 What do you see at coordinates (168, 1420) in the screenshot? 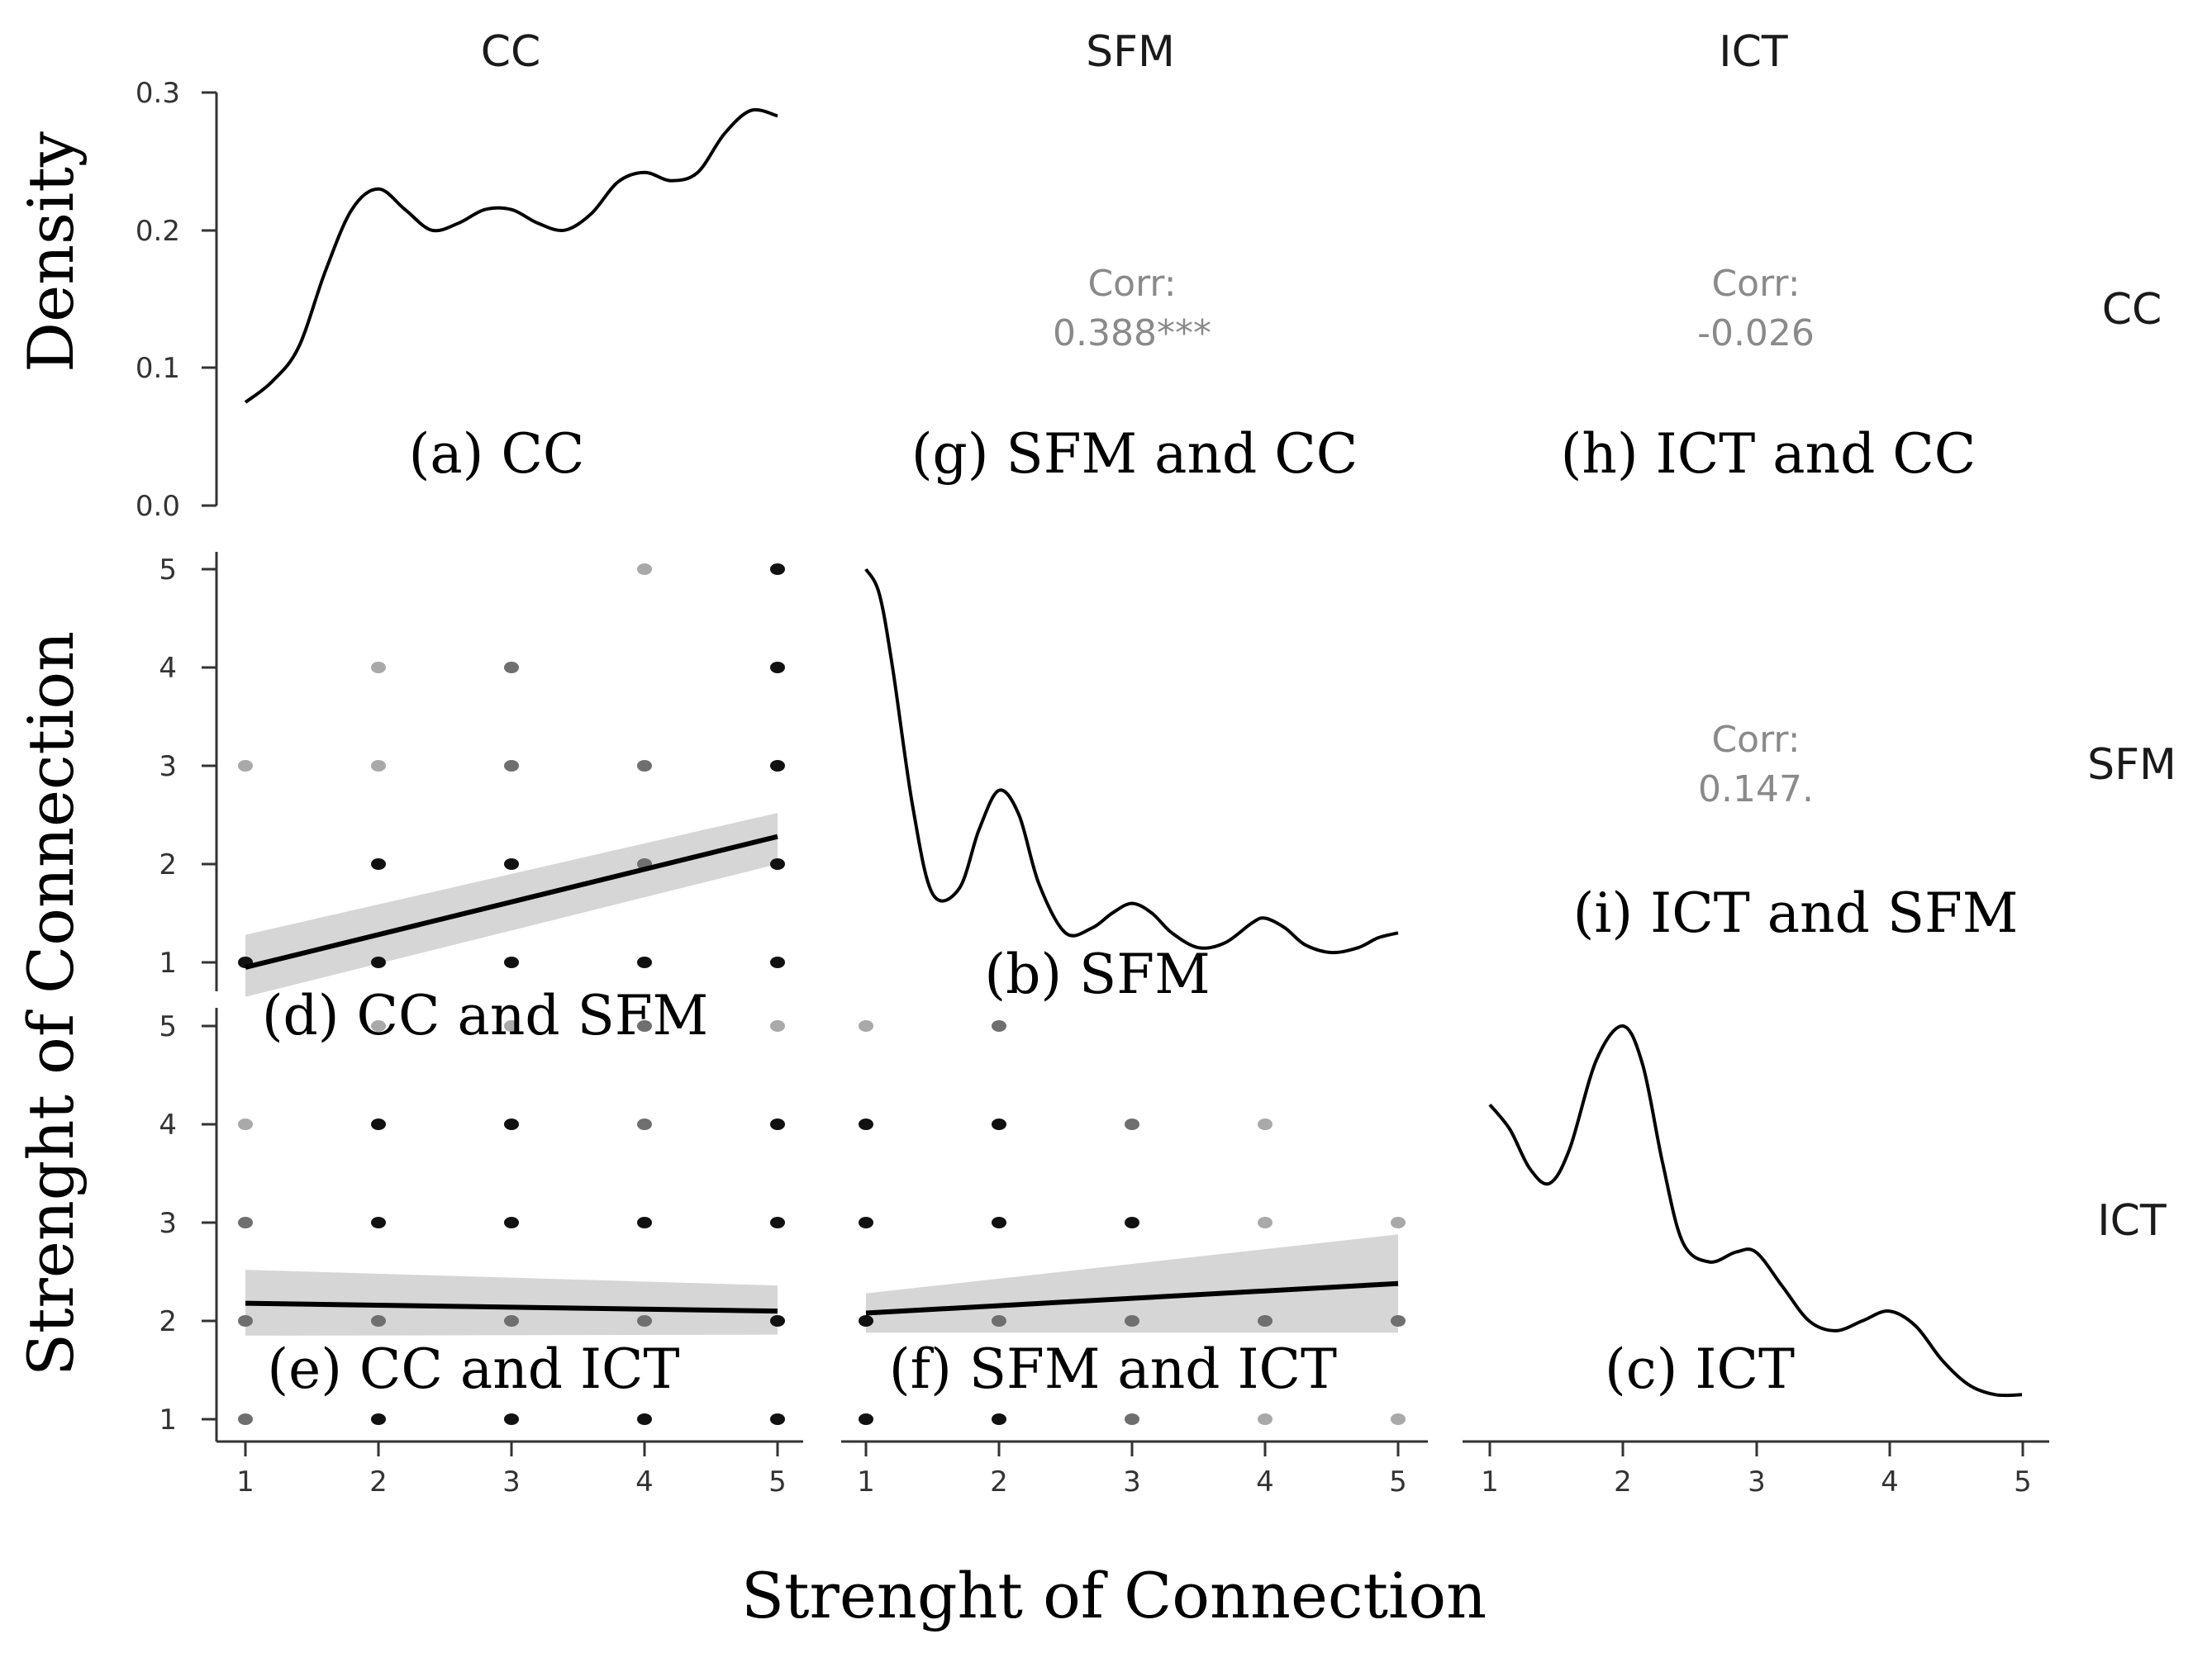
I see `ict-row-tick-label: 1` at bounding box center [168, 1420].